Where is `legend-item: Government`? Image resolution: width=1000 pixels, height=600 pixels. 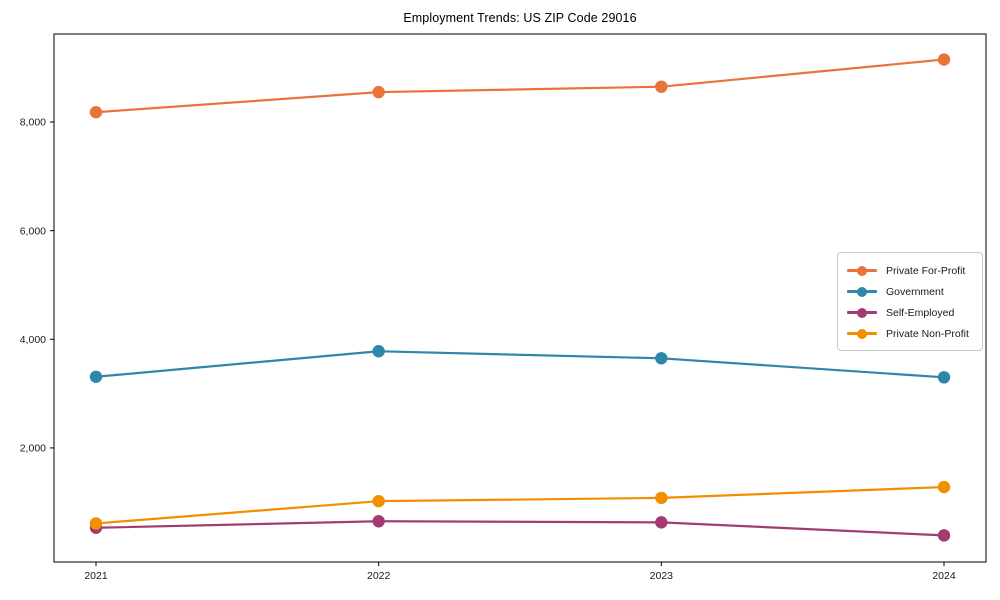 legend-item: Government is located at coordinates (910, 291).